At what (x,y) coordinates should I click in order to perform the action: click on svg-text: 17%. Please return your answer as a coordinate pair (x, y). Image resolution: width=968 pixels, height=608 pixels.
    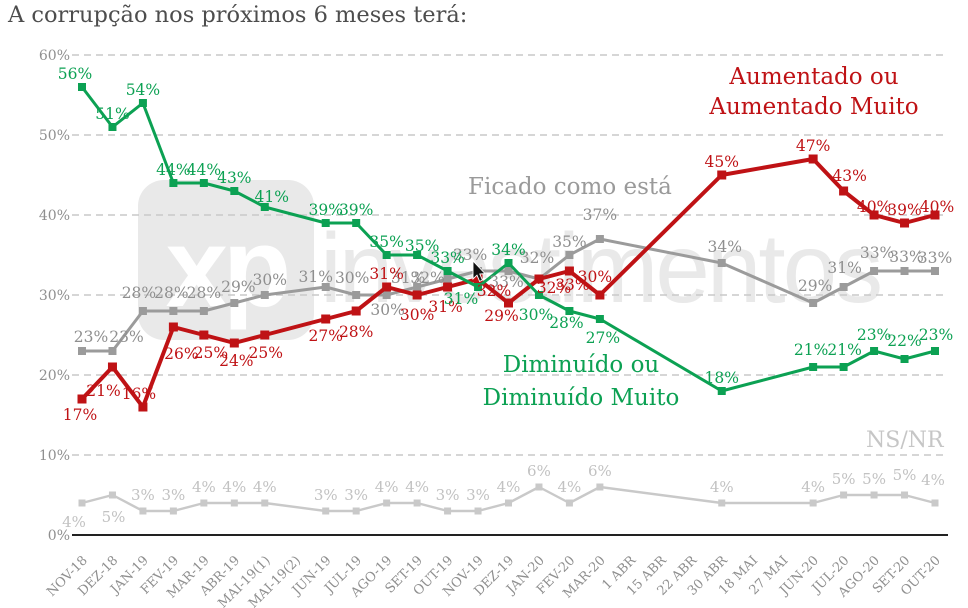
    Looking at the image, I should click on (80, 415).